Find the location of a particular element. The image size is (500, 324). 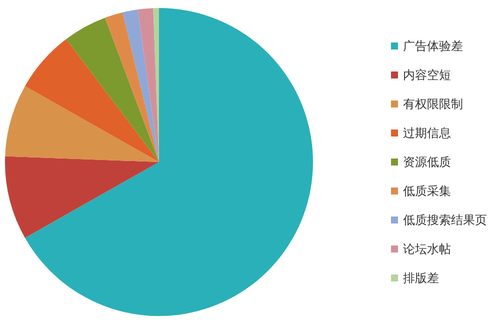

legend-label: 有权限限制 is located at coordinates (433, 104).